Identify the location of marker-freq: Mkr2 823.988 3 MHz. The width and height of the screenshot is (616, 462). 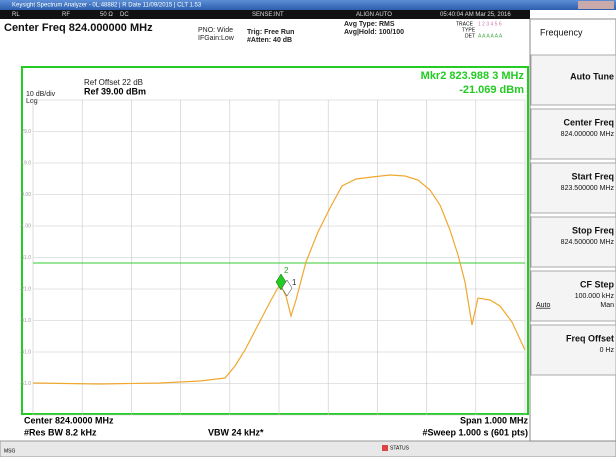
(473, 76).